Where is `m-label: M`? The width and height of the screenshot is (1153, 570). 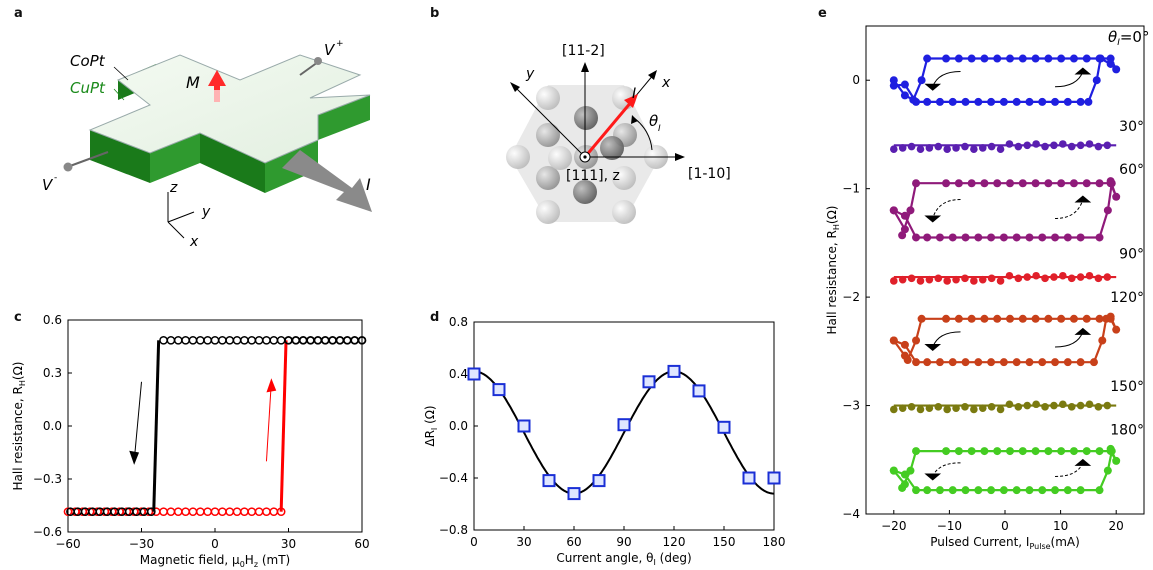 m-label: M is located at coordinates (193, 82).